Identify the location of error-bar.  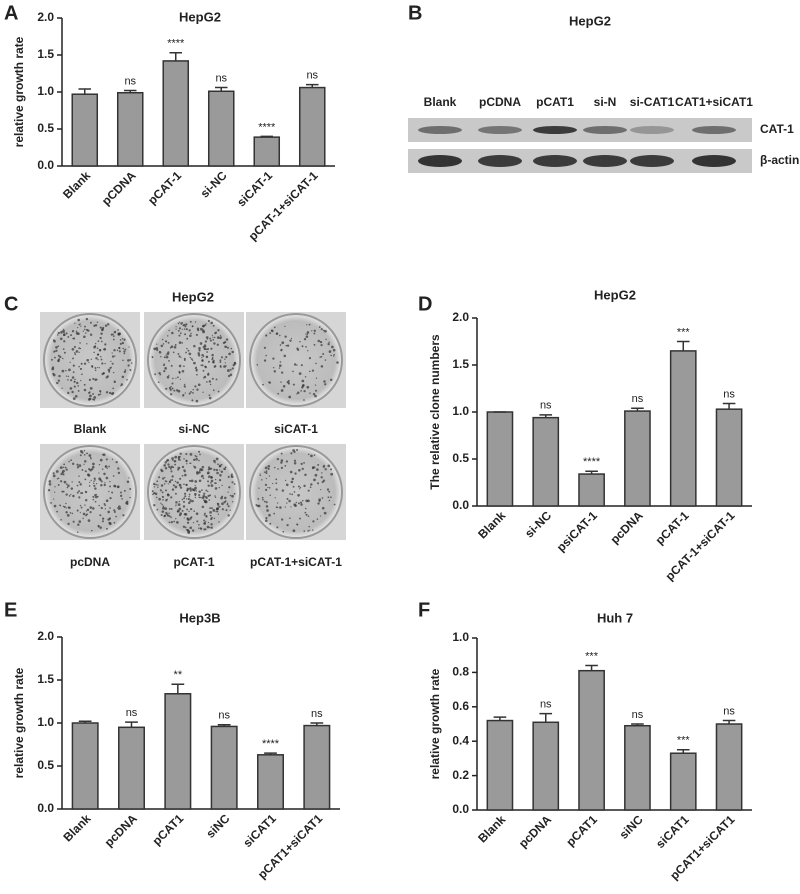
(683, 751).